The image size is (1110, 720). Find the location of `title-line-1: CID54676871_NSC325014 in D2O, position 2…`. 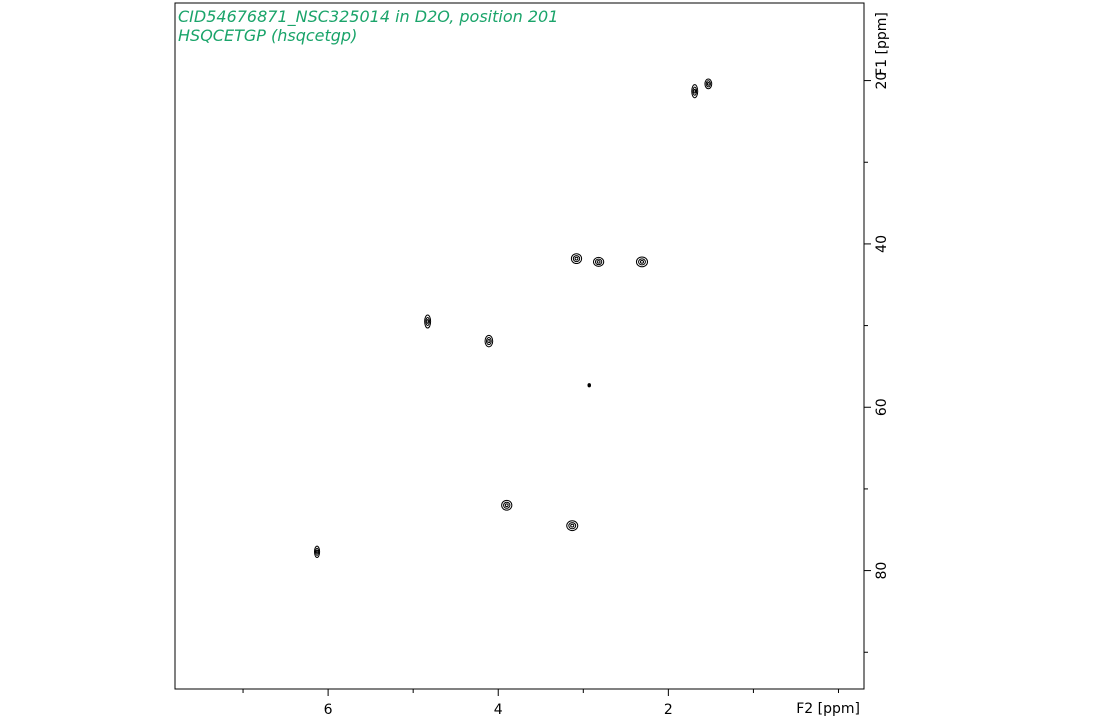

title-line-1: CID54676871_NSC325014 in D2O, position 2… is located at coordinates (368, 17).